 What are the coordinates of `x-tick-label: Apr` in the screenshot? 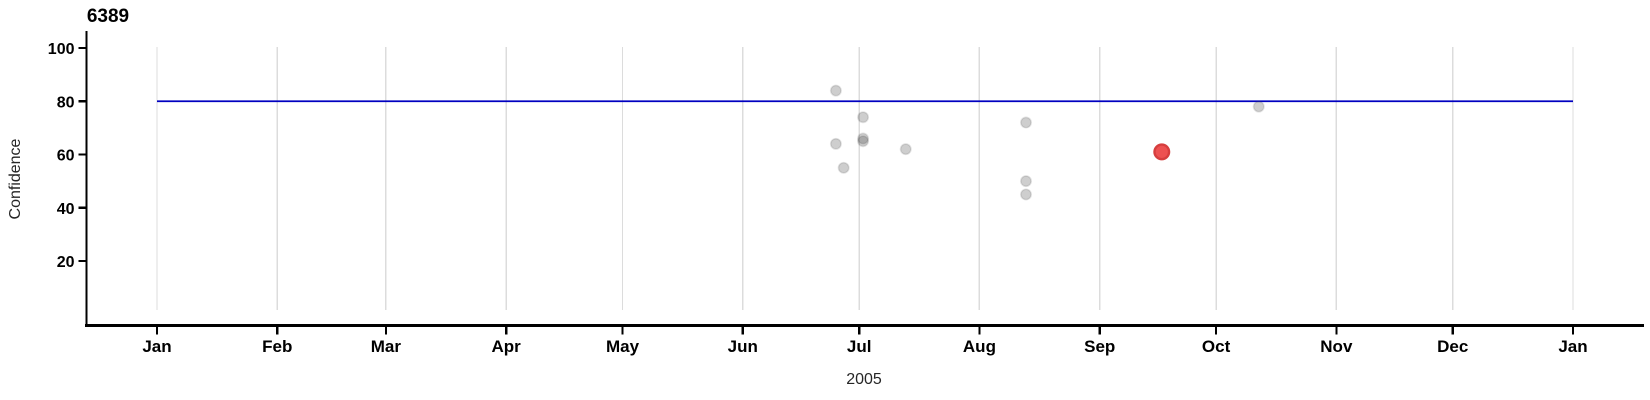 It's located at (507, 346).